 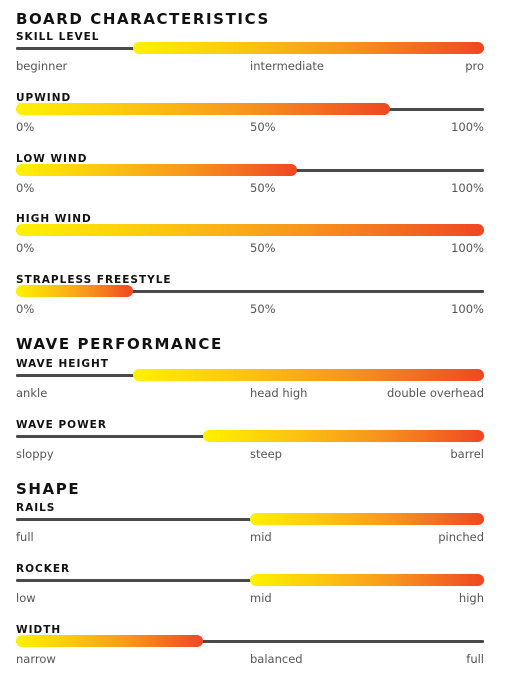 I want to click on rating-label: HIGH WIND, so click(x=54, y=219).